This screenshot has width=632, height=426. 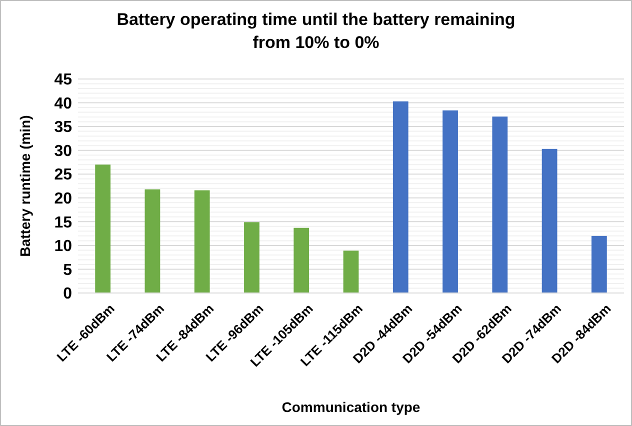 What do you see at coordinates (63, 151) in the screenshot?
I see `y-tick-label: 30` at bounding box center [63, 151].